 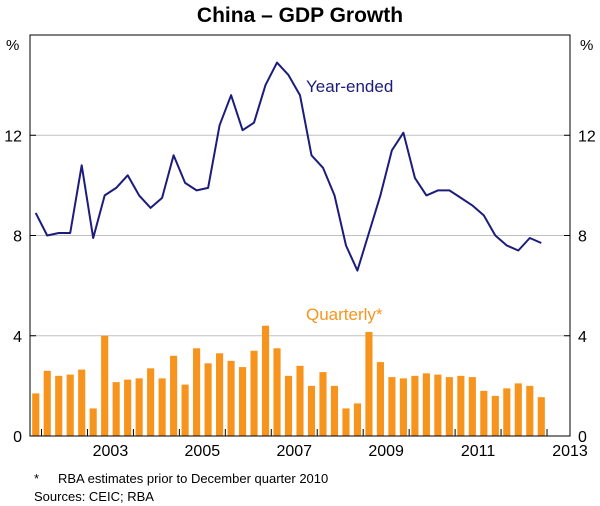 What do you see at coordinates (94, 496) in the screenshot?
I see `footnote-sources: Sources: CEIC; RBA` at bounding box center [94, 496].